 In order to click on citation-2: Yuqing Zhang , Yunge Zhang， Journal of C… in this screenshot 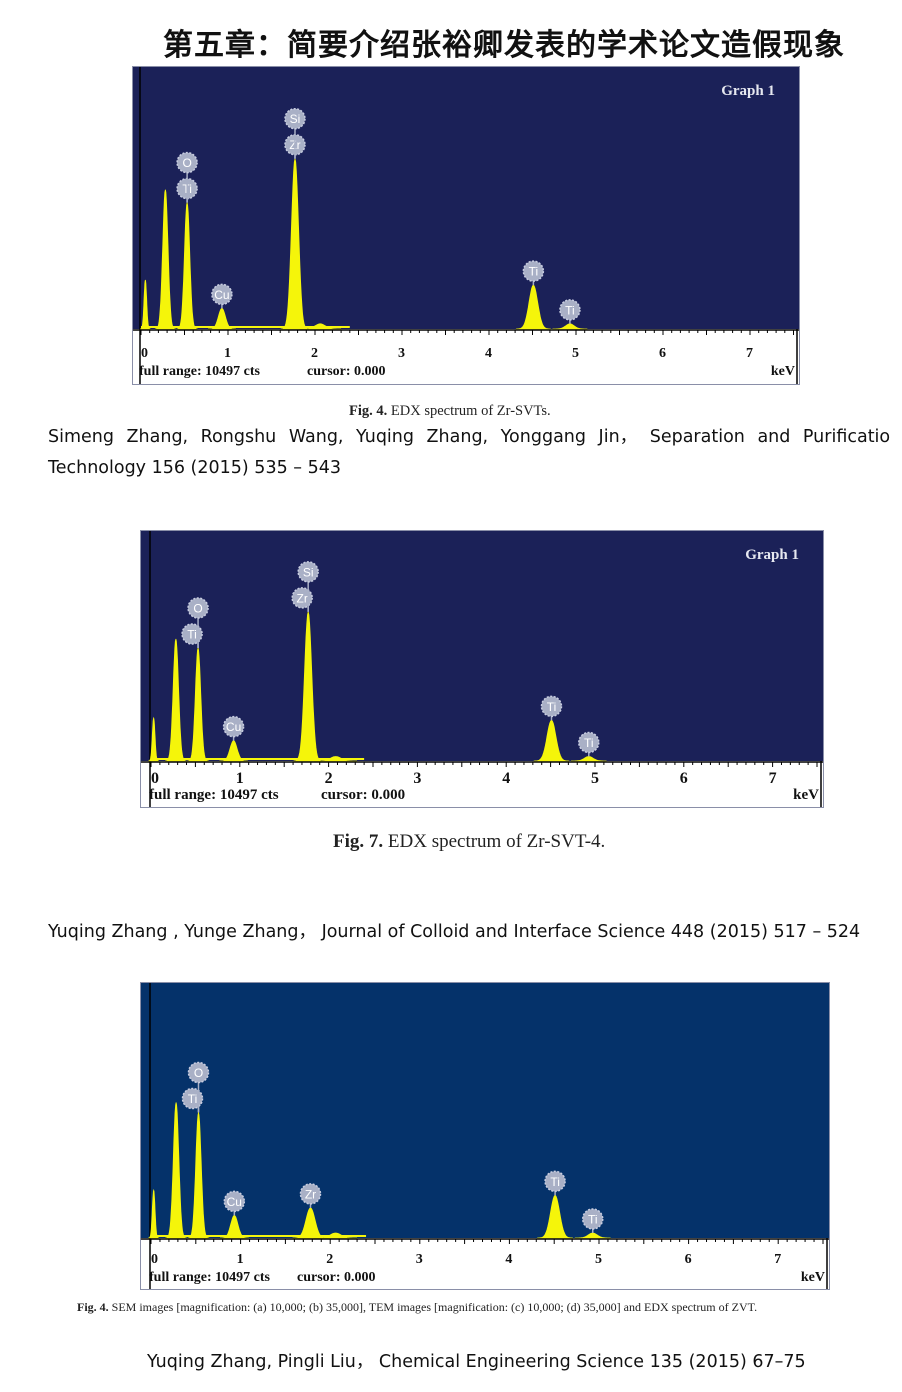, I will do `click(454, 932)`.